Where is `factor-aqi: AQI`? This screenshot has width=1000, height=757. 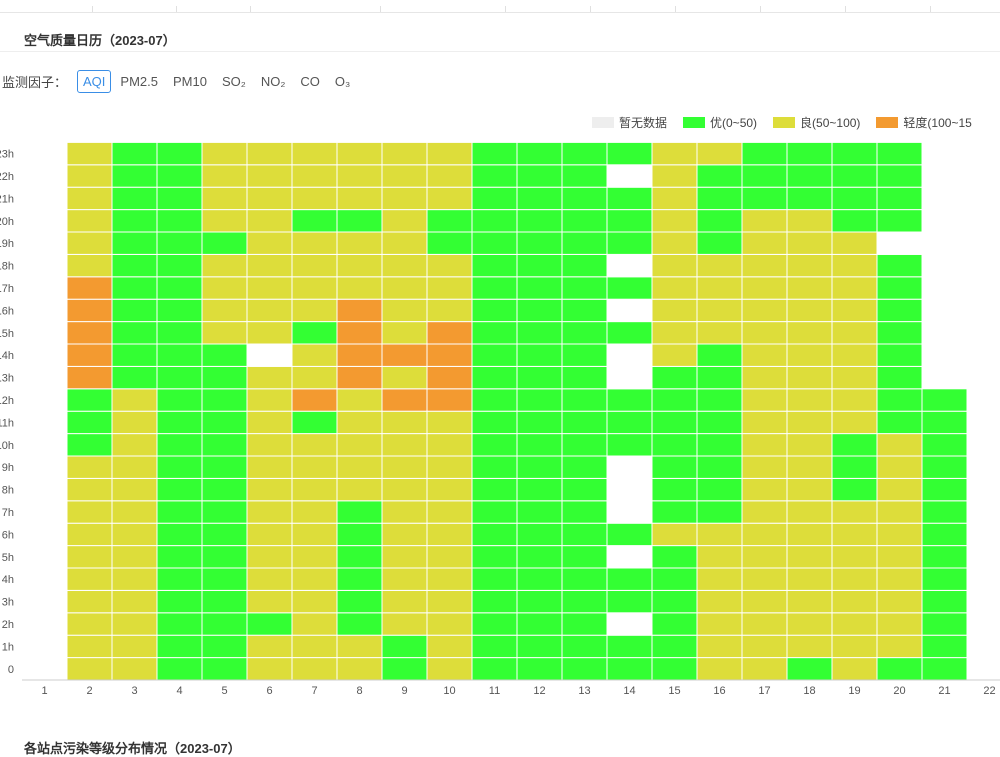 factor-aqi: AQI is located at coordinates (94, 81).